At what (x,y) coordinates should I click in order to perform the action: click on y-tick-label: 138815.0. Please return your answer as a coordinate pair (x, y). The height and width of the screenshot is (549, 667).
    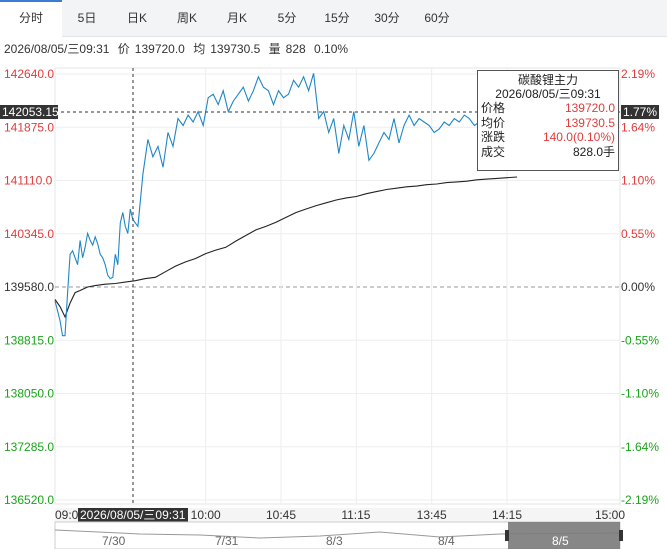
    Looking at the image, I should click on (29, 340).